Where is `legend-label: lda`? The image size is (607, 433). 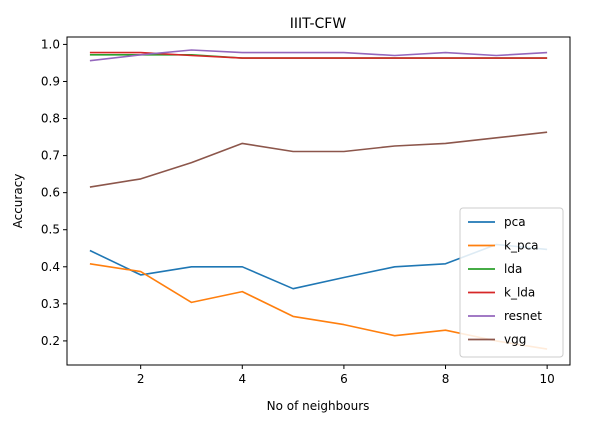
legend-label: lda is located at coordinates (513, 269).